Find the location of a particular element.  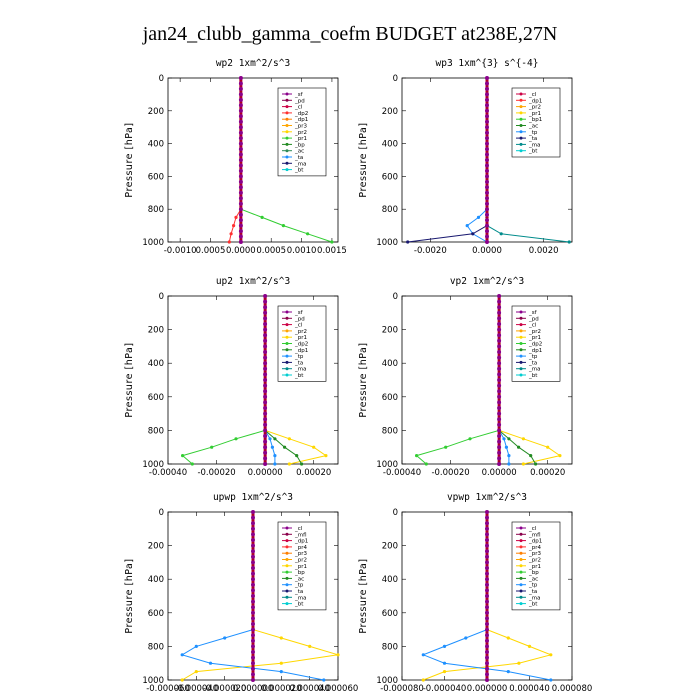

y-tick-label: 1000 is located at coordinates (153, 243).